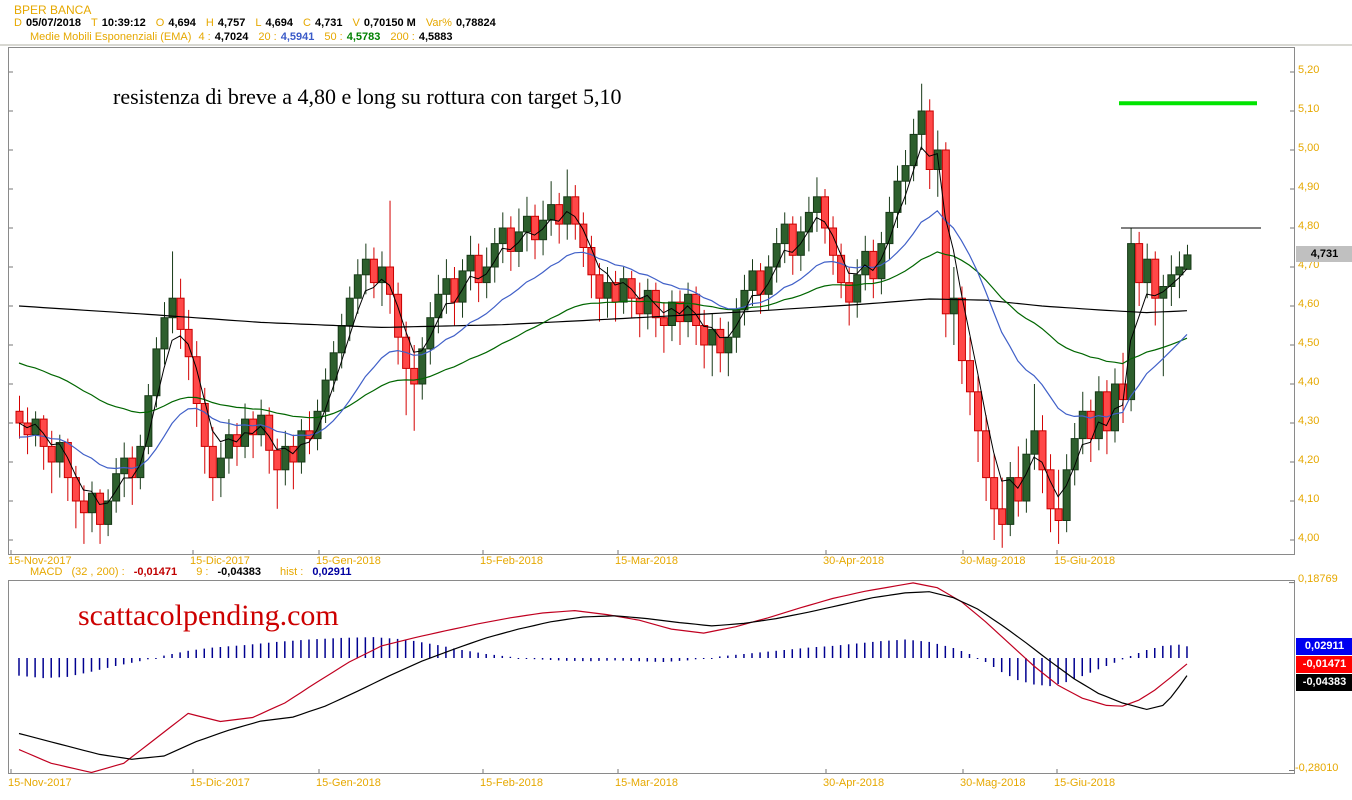 The width and height of the screenshot is (1352, 800). What do you see at coordinates (307, 23) in the screenshot?
I see `quote-label-C: C` at bounding box center [307, 23].